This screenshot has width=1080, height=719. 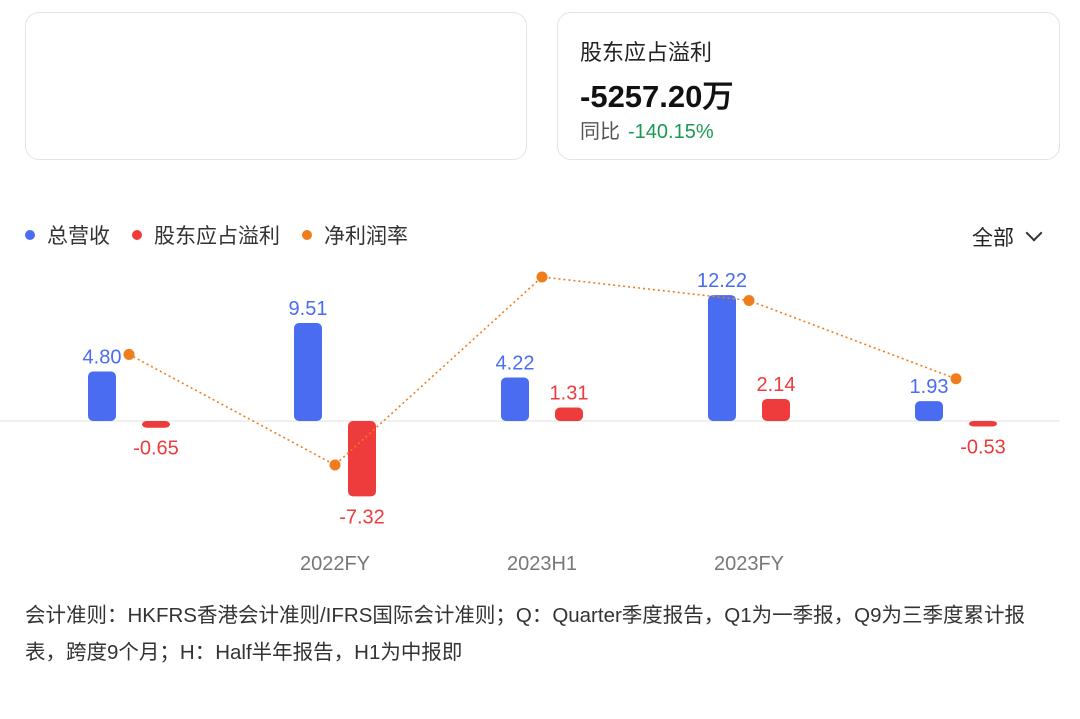 I want to click on legend-label-margin: 净利润率, so click(x=366, y=236).